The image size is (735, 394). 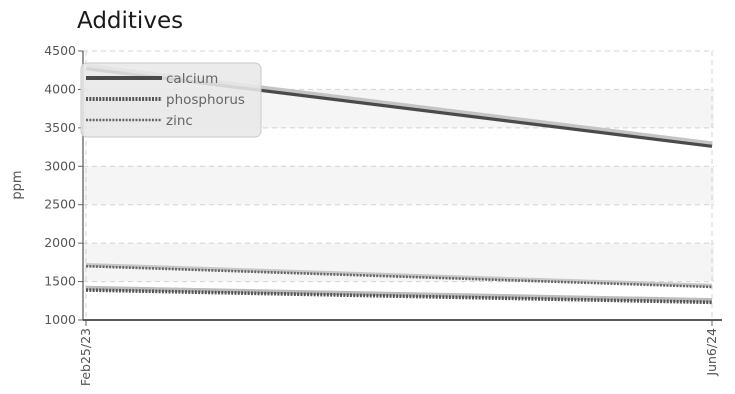 I want to click on y-tick-label: 4000, so click(x=60, y=88).